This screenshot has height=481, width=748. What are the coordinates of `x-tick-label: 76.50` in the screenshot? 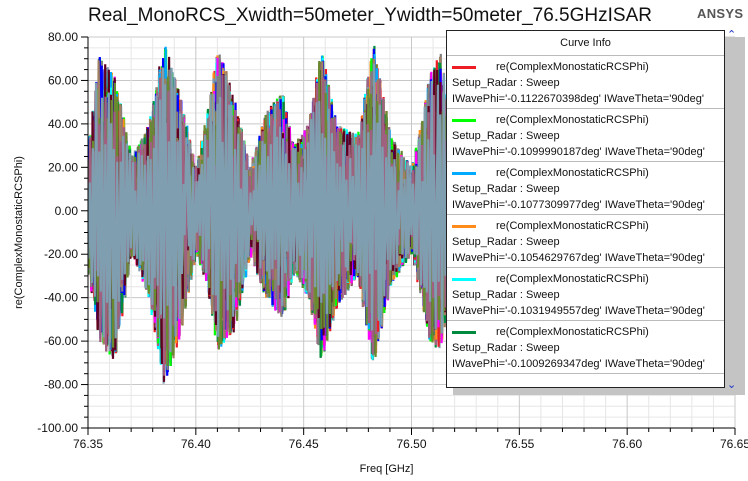 It's located at (411, 444).